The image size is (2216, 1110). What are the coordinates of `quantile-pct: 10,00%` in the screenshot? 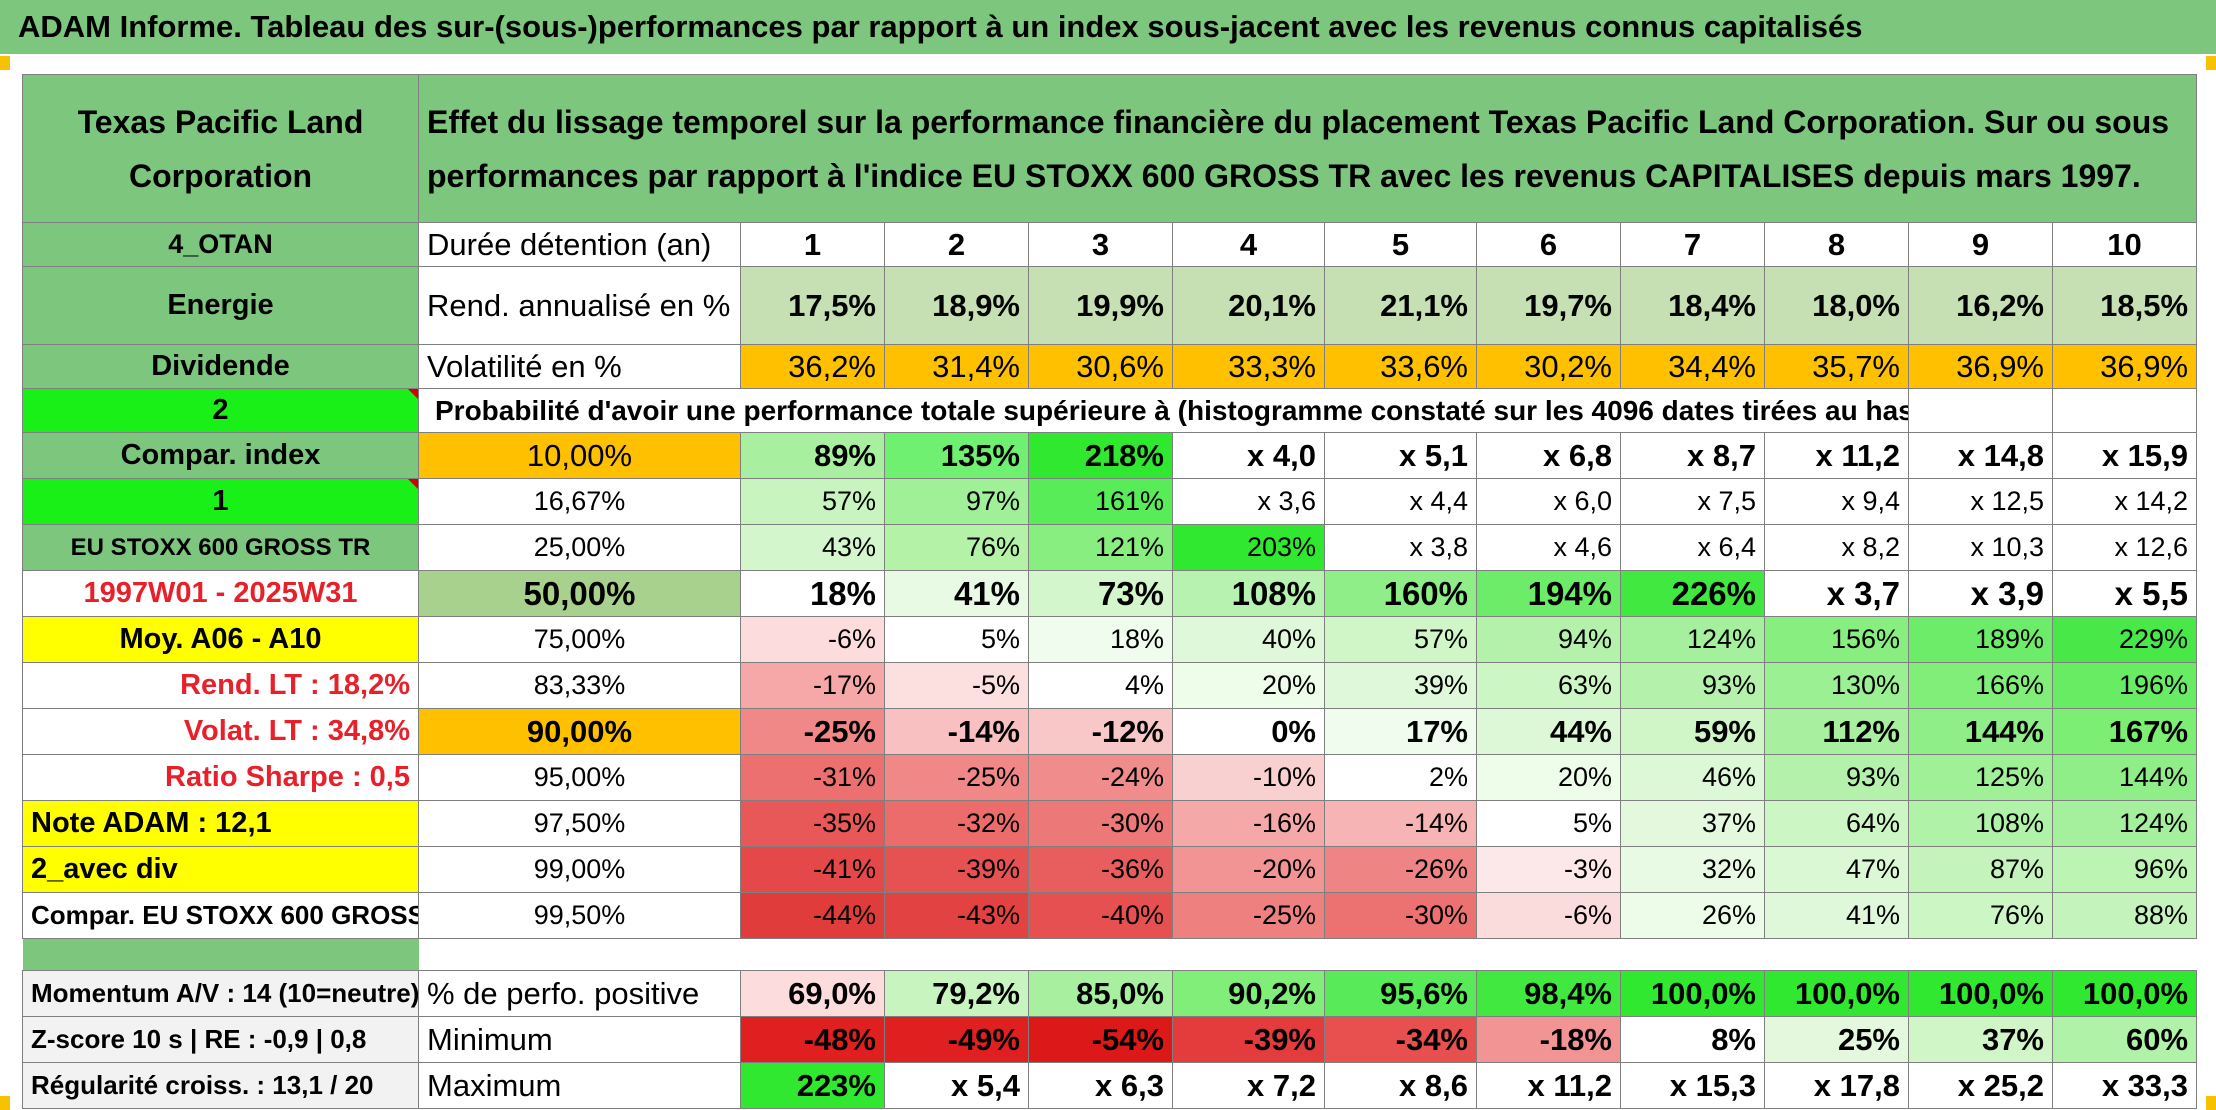 It's located at (579, 455).